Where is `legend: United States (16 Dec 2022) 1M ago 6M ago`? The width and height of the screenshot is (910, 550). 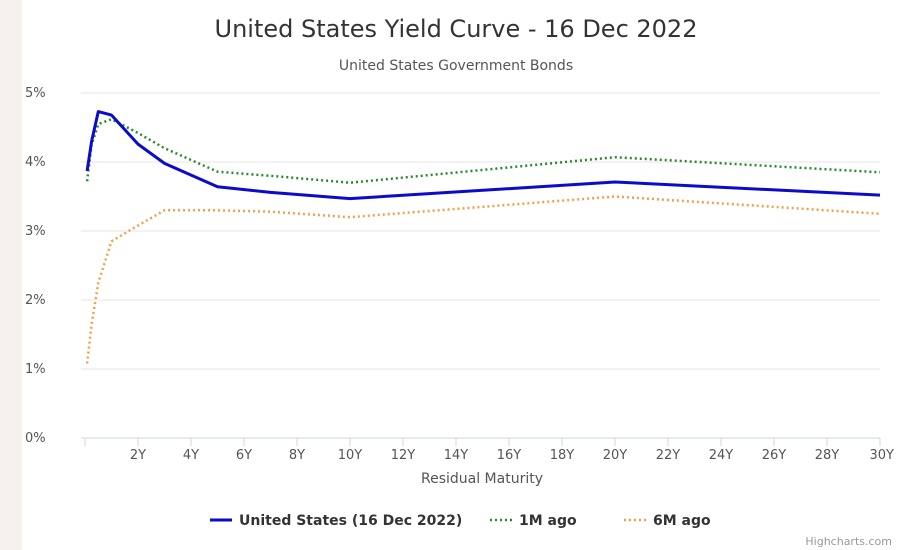 legend: United States (16 Dec 2022) 1M ago 6M ago is located at coordinates (460, 521).